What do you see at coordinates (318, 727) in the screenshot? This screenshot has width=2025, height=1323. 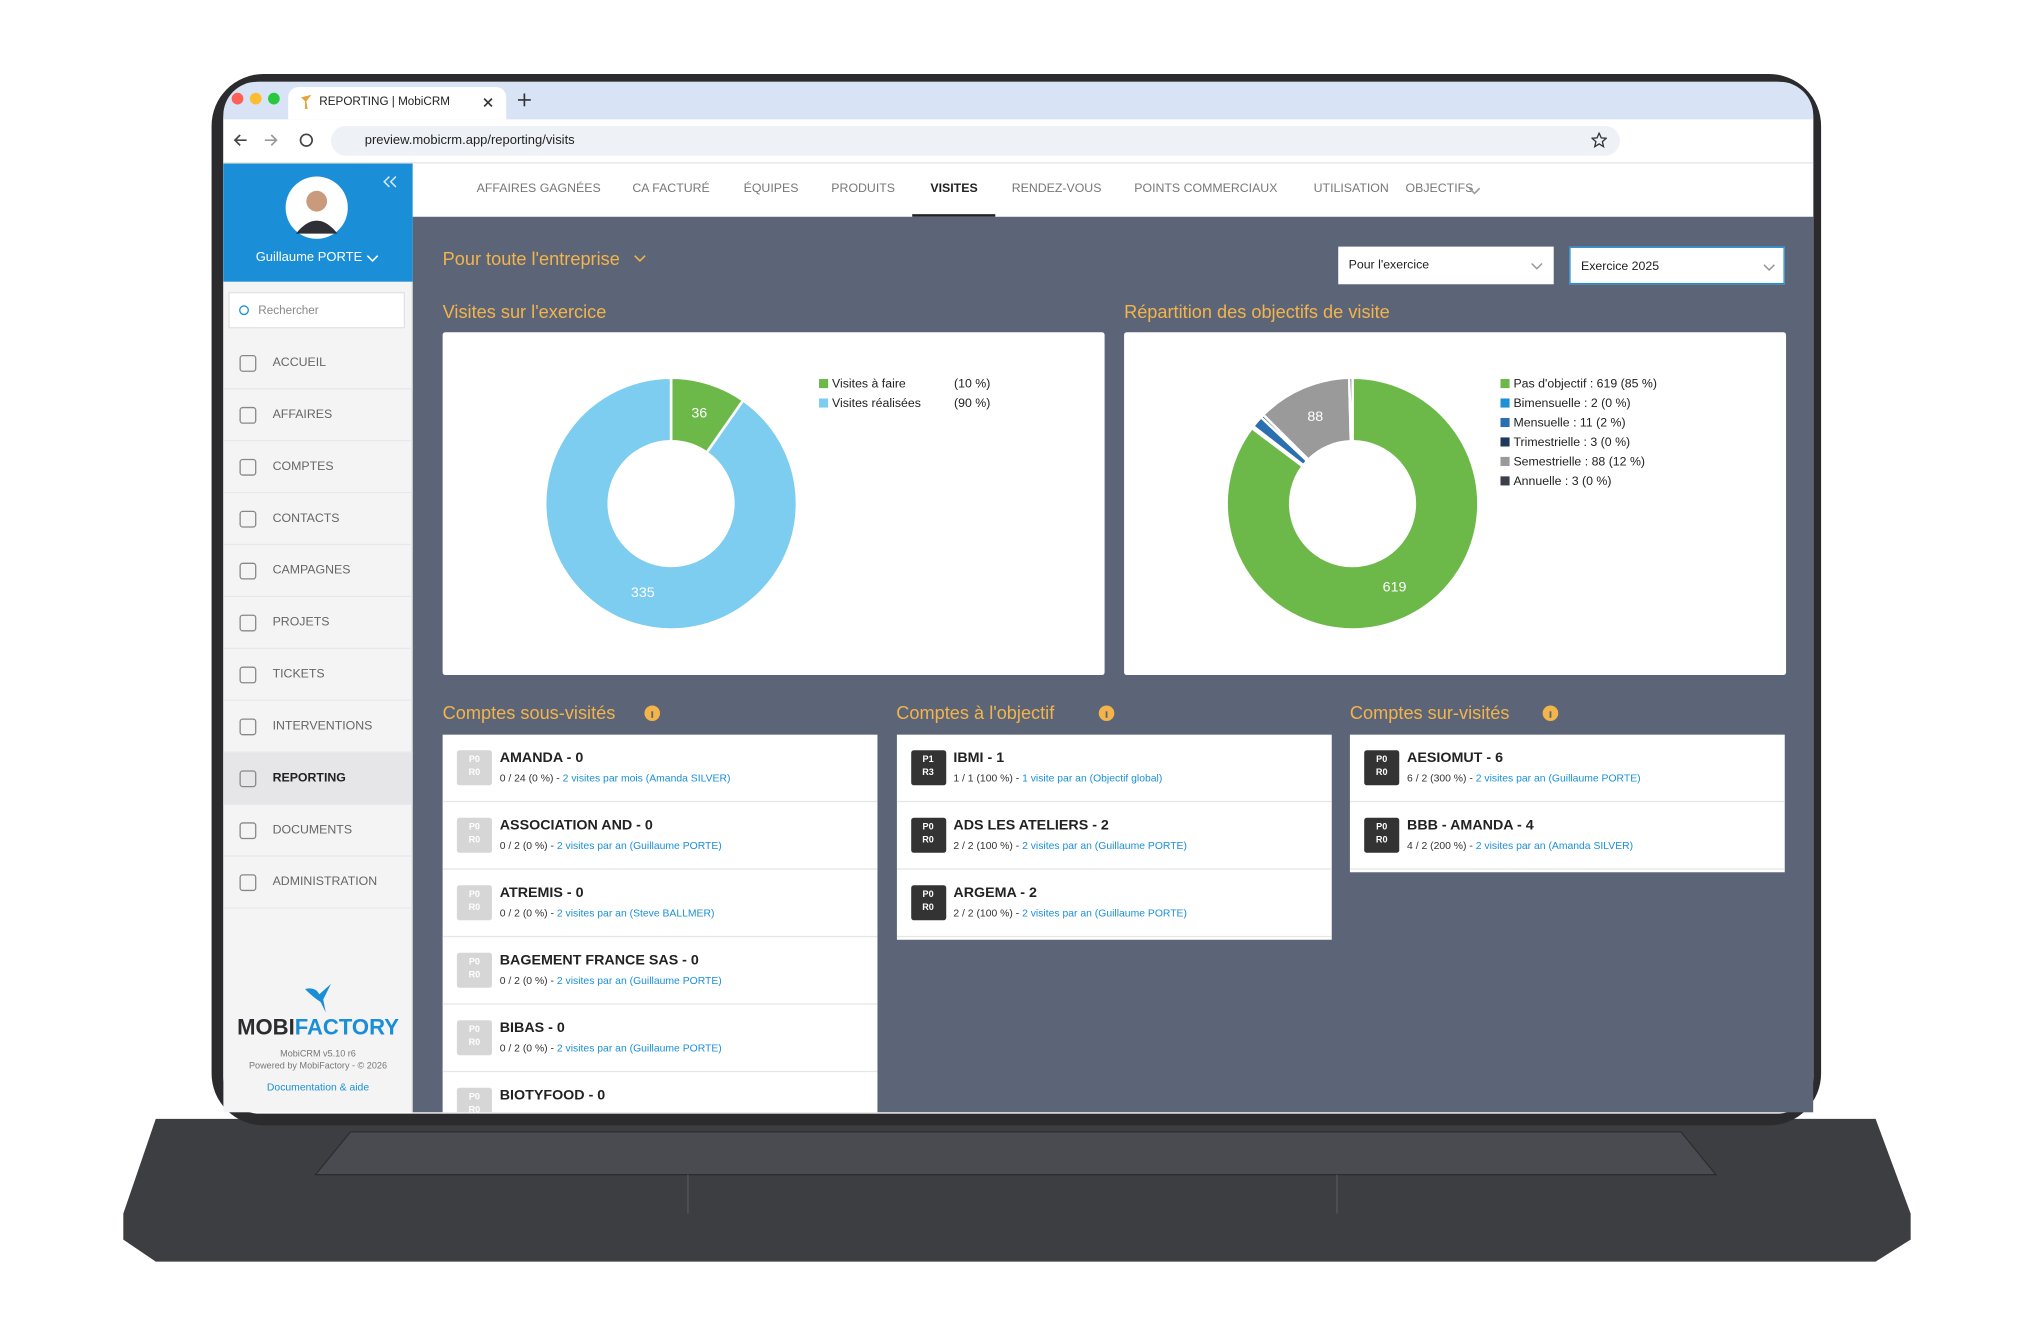 I see `menu-item: INTERVENTIONS` at bounding box center [318, 727].